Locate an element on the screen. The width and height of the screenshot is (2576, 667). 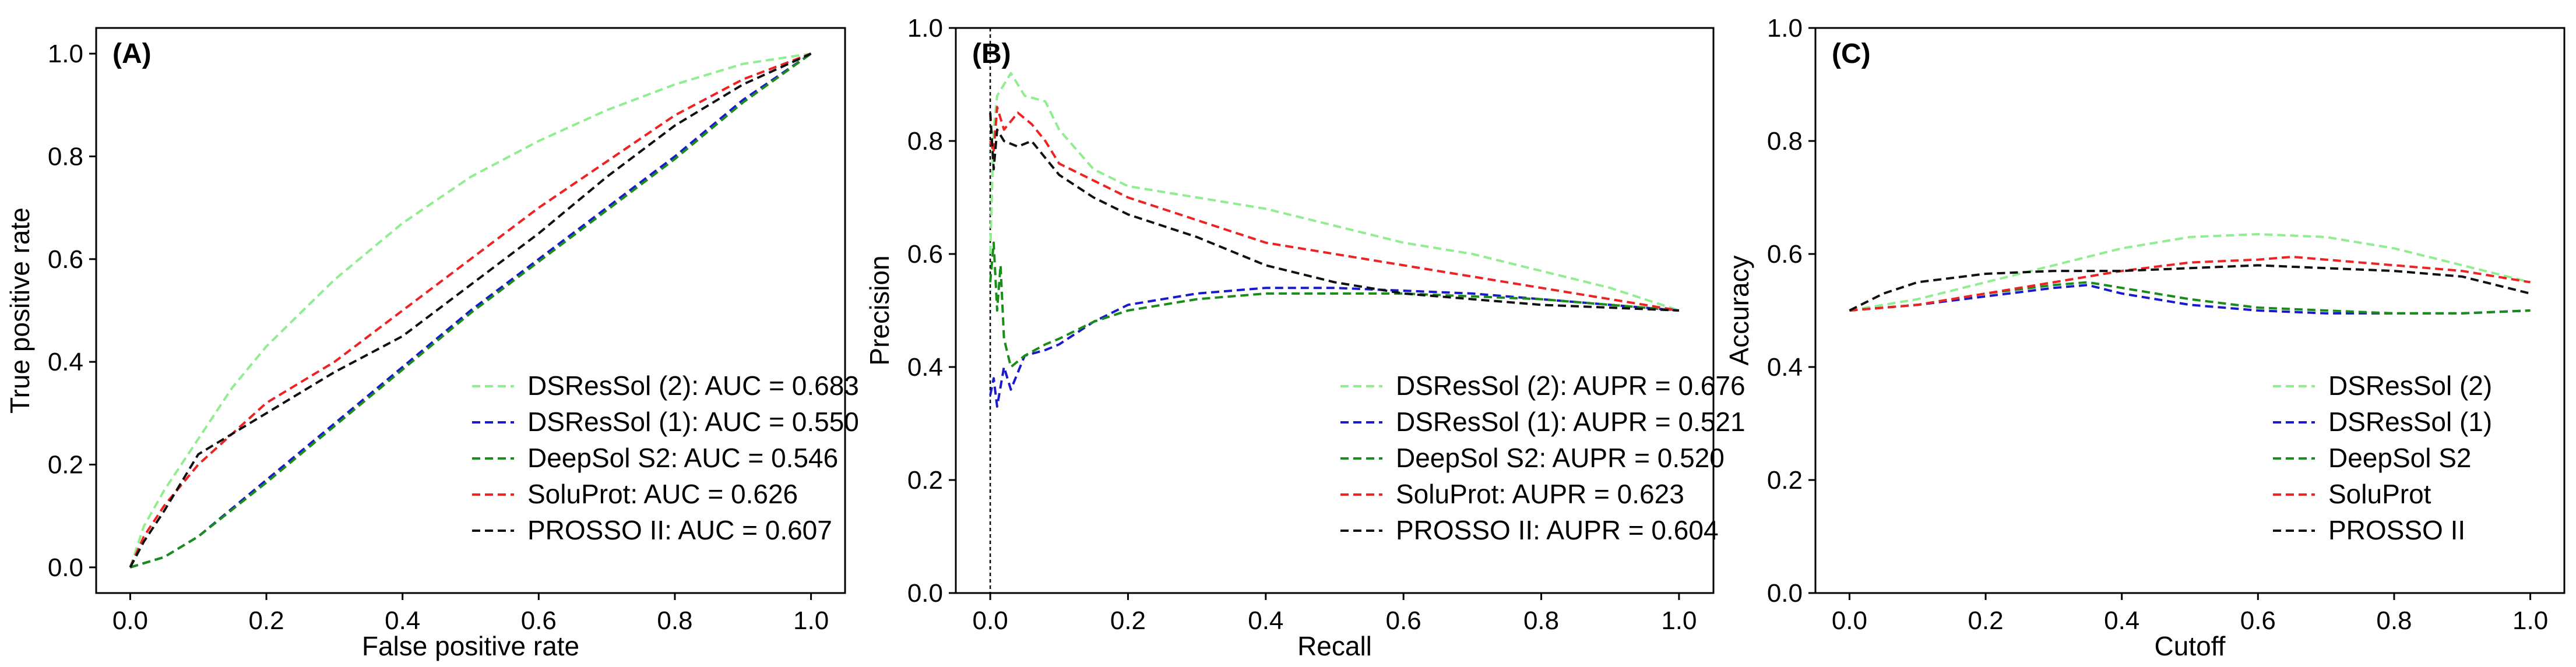
y-axis-label: Precision is located at coordinates (880, 310).